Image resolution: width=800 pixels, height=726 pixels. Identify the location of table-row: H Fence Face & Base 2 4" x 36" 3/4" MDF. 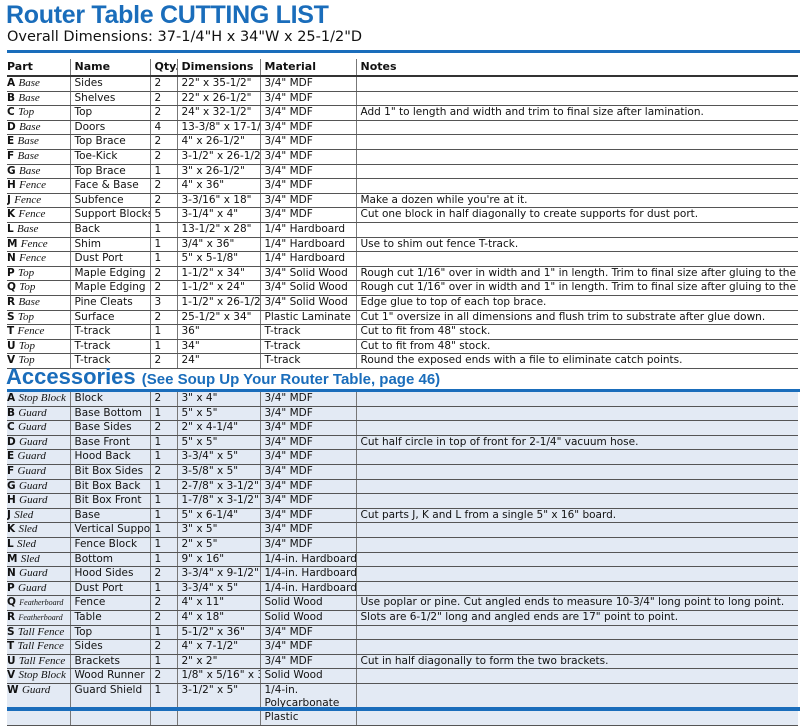
(402, 186).